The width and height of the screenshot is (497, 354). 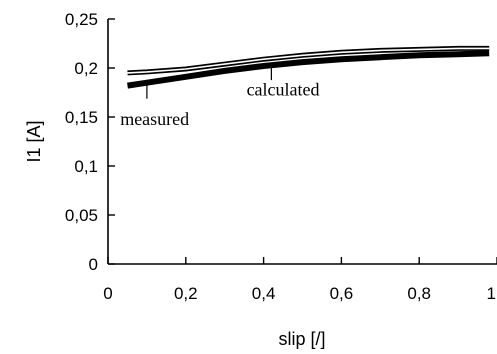 I want to click on series-line-measured, so click(x=308, y=69).